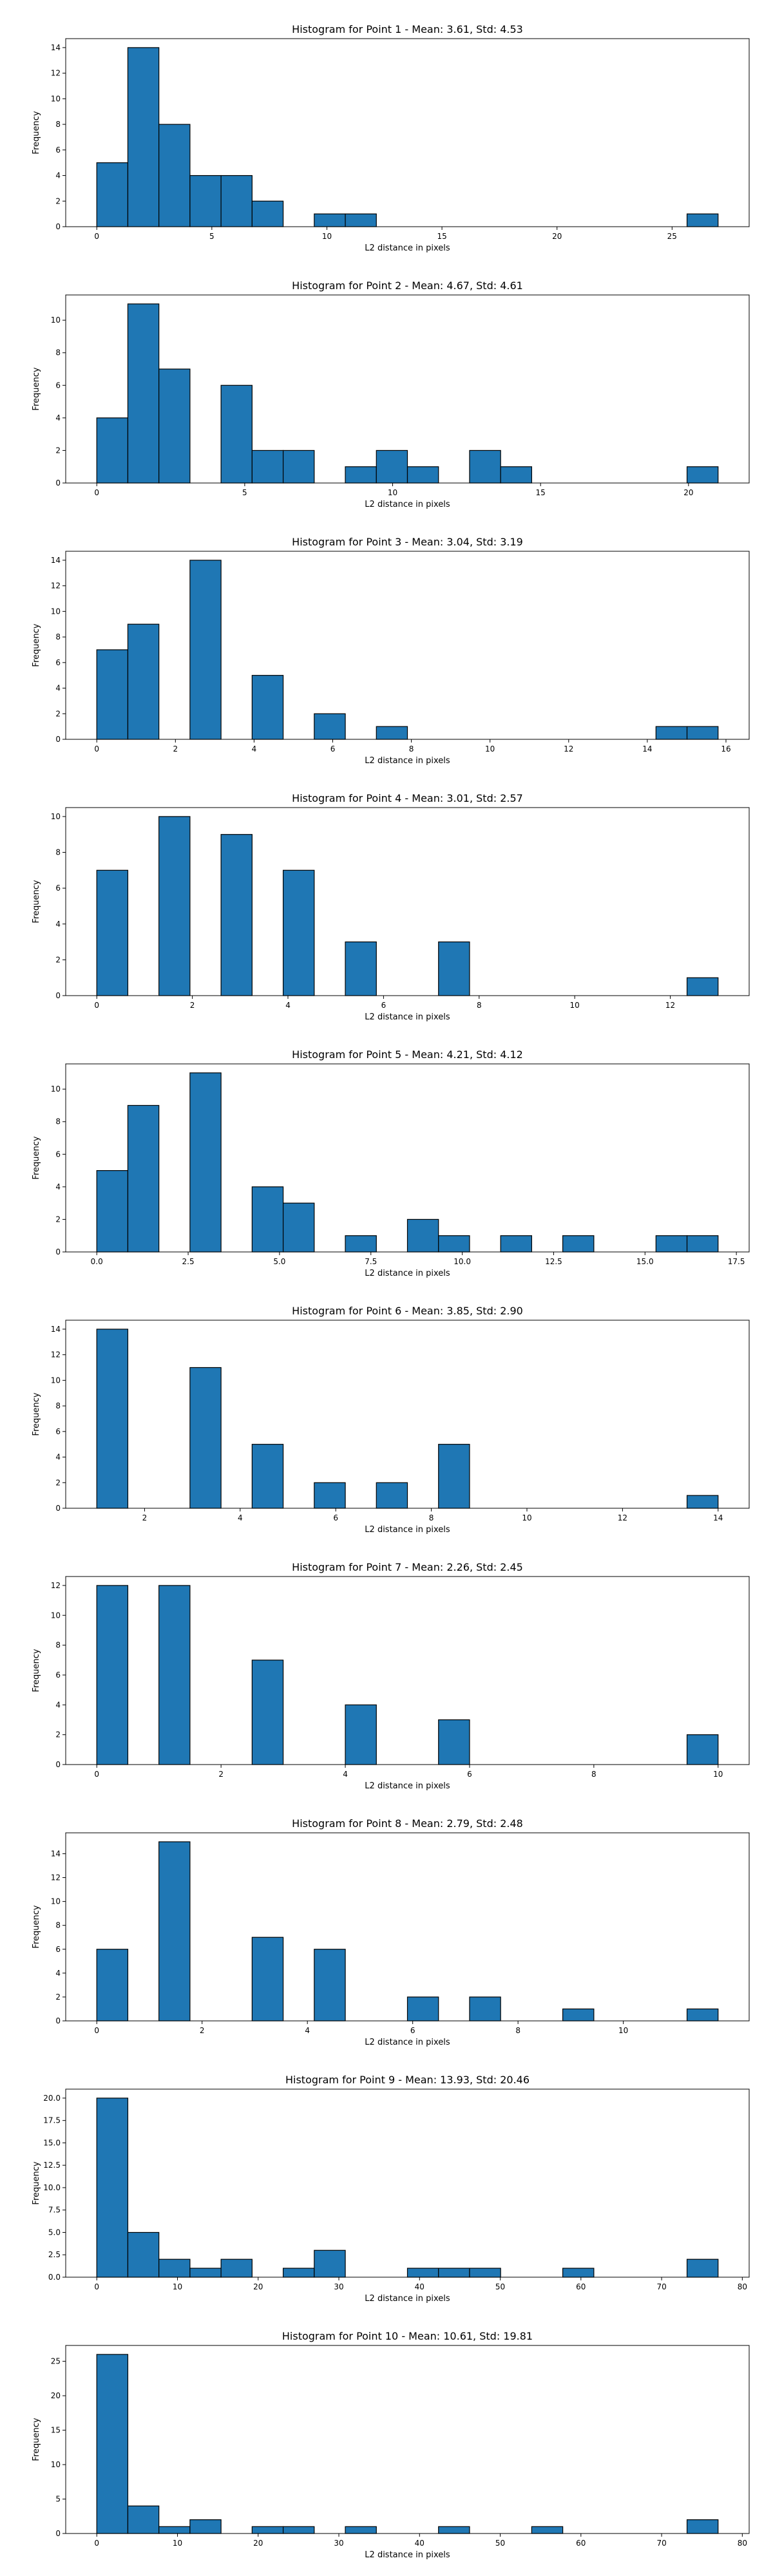  I want to click on x-tick-label: 20, so click(258, 2286).